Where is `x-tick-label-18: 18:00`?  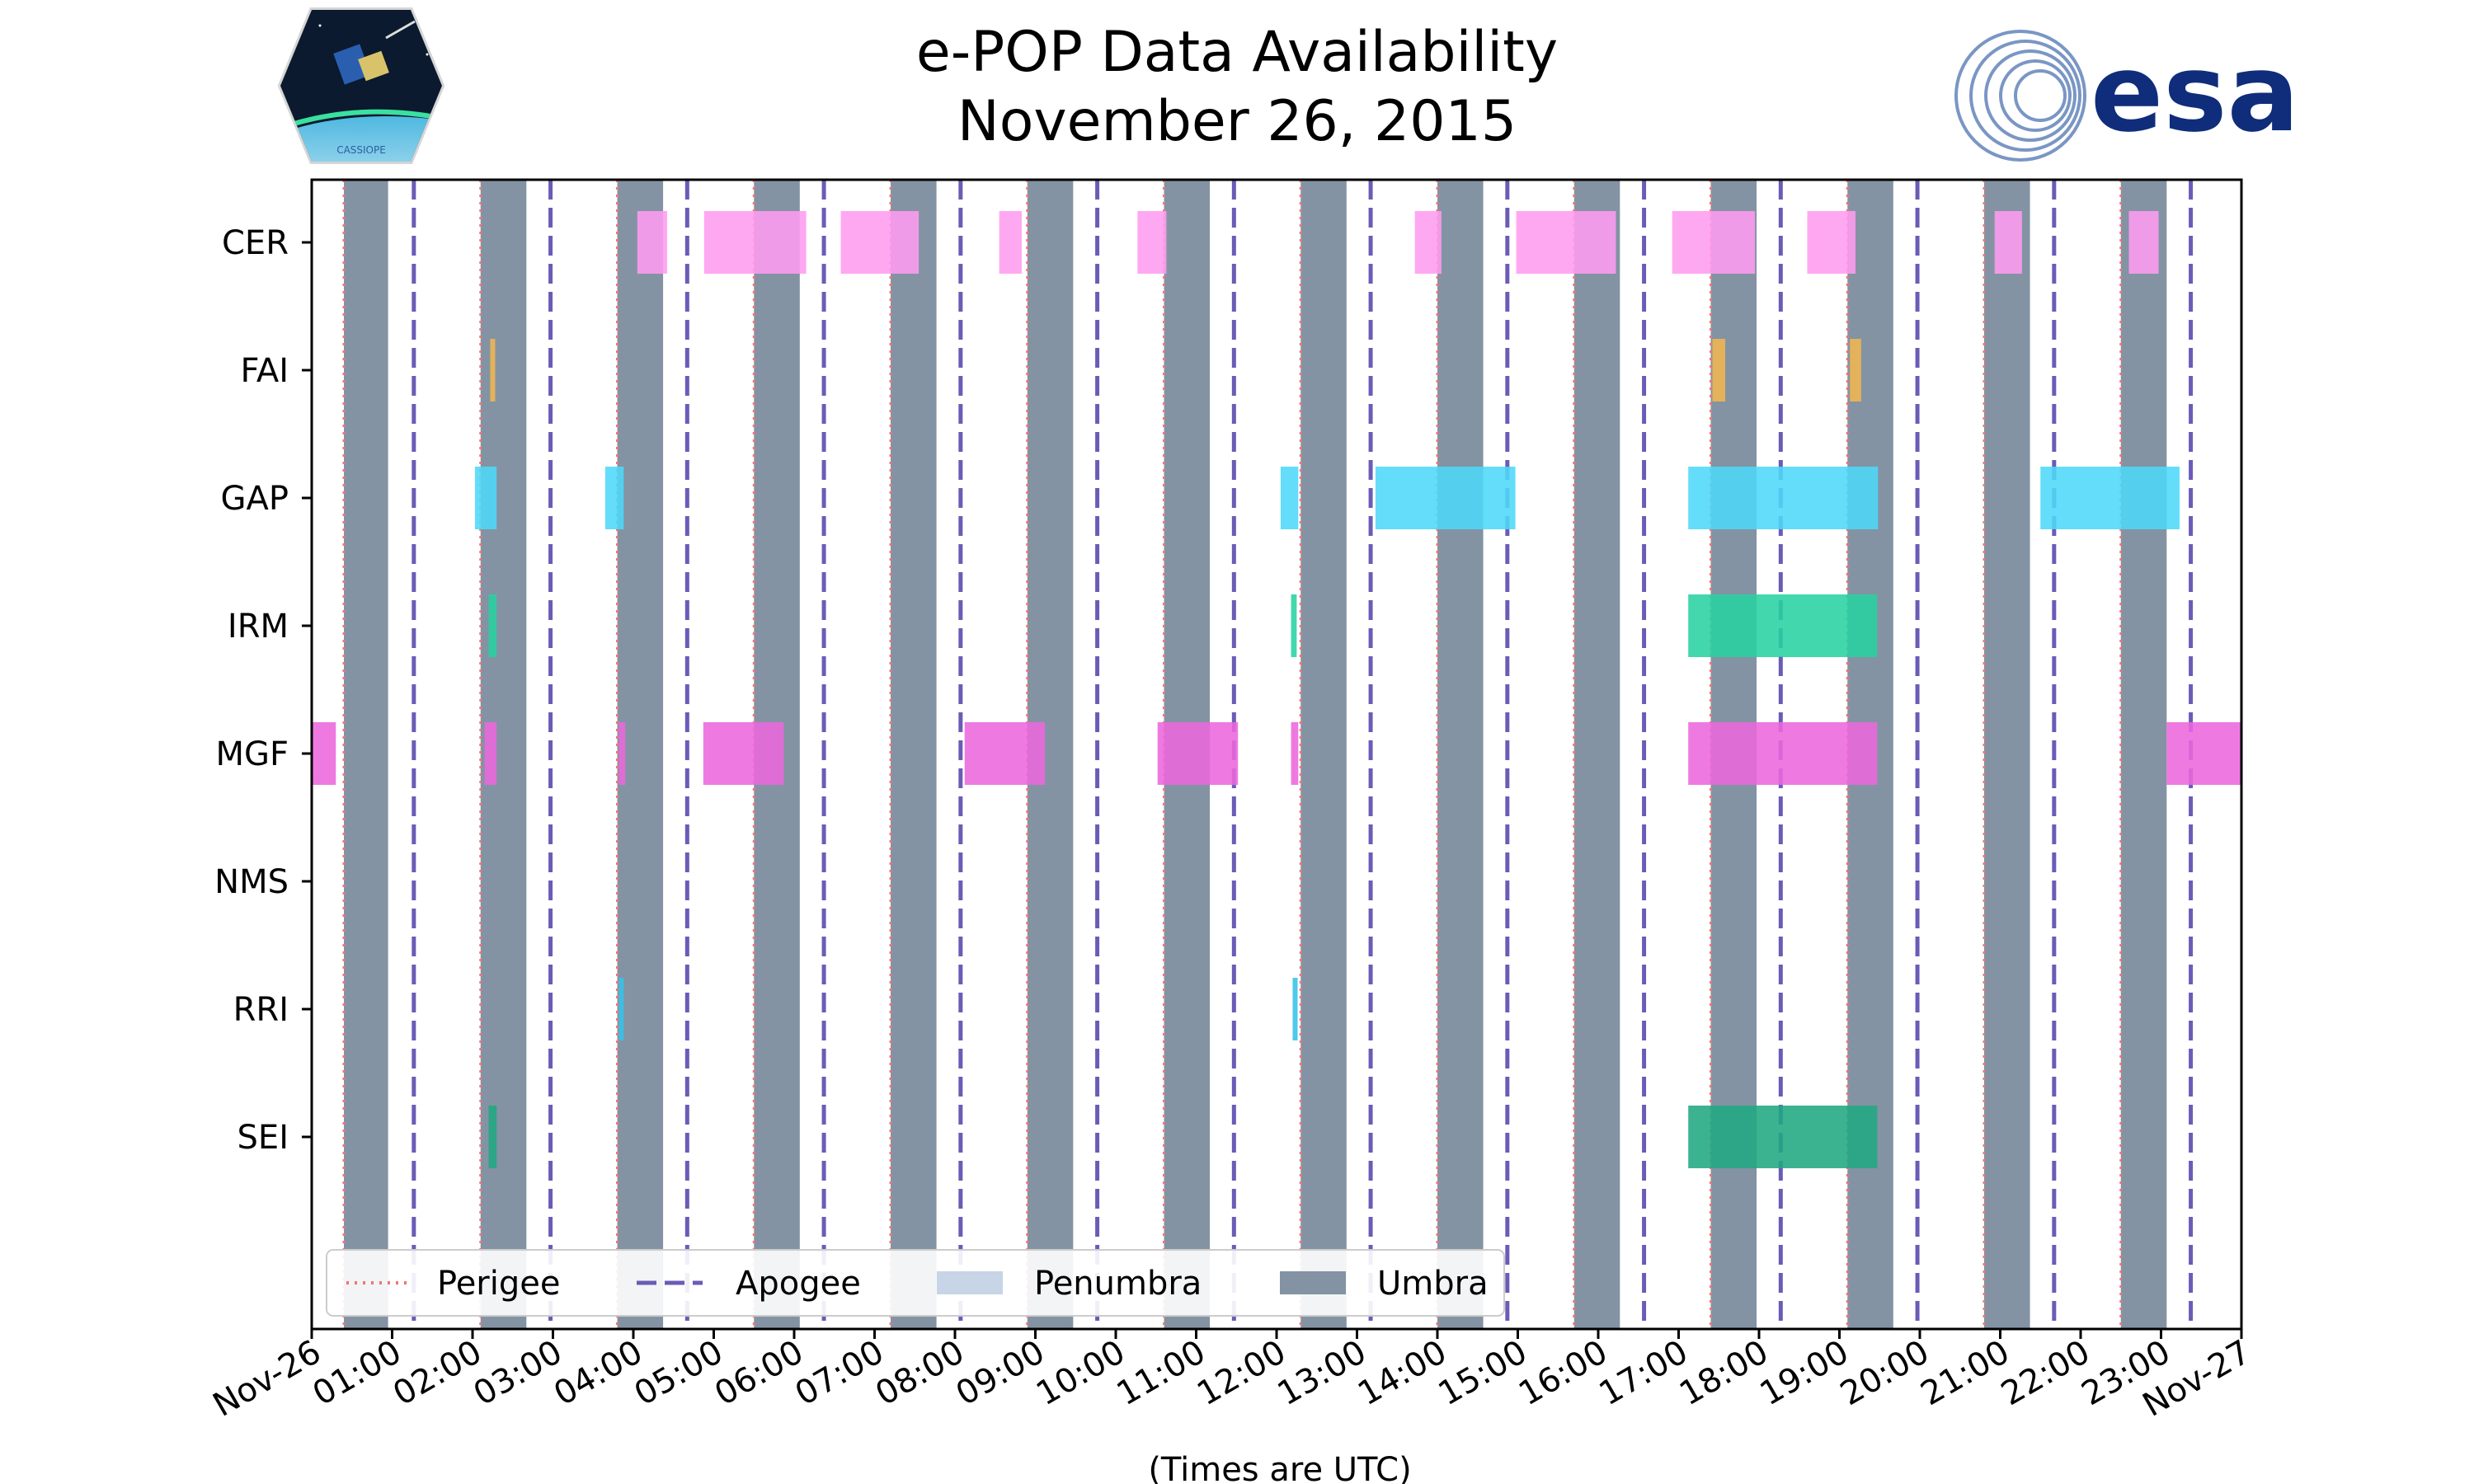
x-tick-label-18: 18:00 is located at coordinates (1724, 1373).